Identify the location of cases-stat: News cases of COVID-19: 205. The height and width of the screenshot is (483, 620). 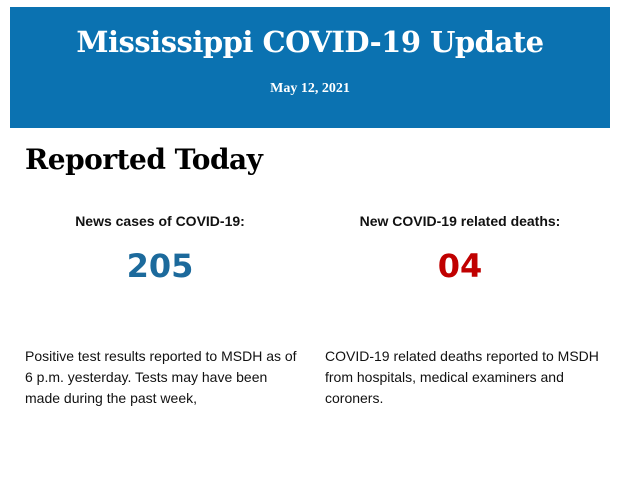
(160, 249).